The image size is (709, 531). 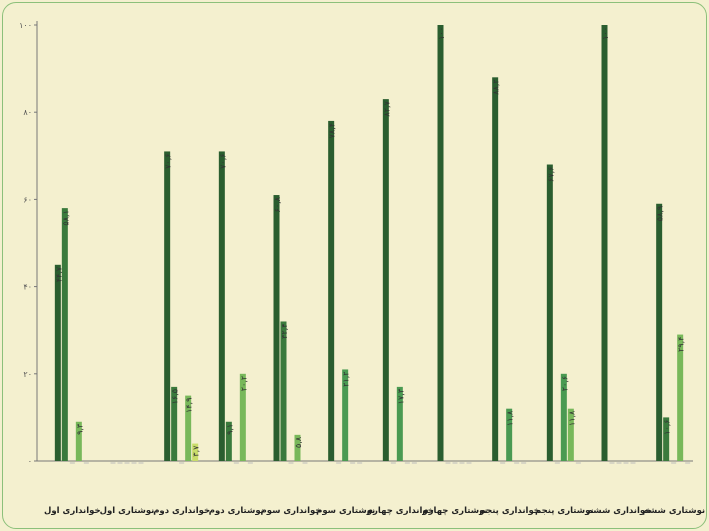 What do you see at coordinates (332, 130) in the screenshot?
I see `data-label: ۷۸,۴` at bounding box center [332, 130].